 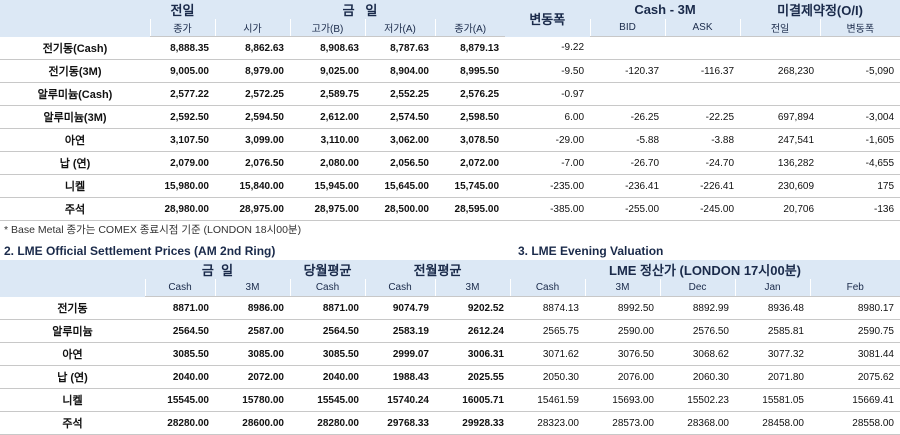 I want to click on value-cell: -236.41, so click(x=628, y=186).